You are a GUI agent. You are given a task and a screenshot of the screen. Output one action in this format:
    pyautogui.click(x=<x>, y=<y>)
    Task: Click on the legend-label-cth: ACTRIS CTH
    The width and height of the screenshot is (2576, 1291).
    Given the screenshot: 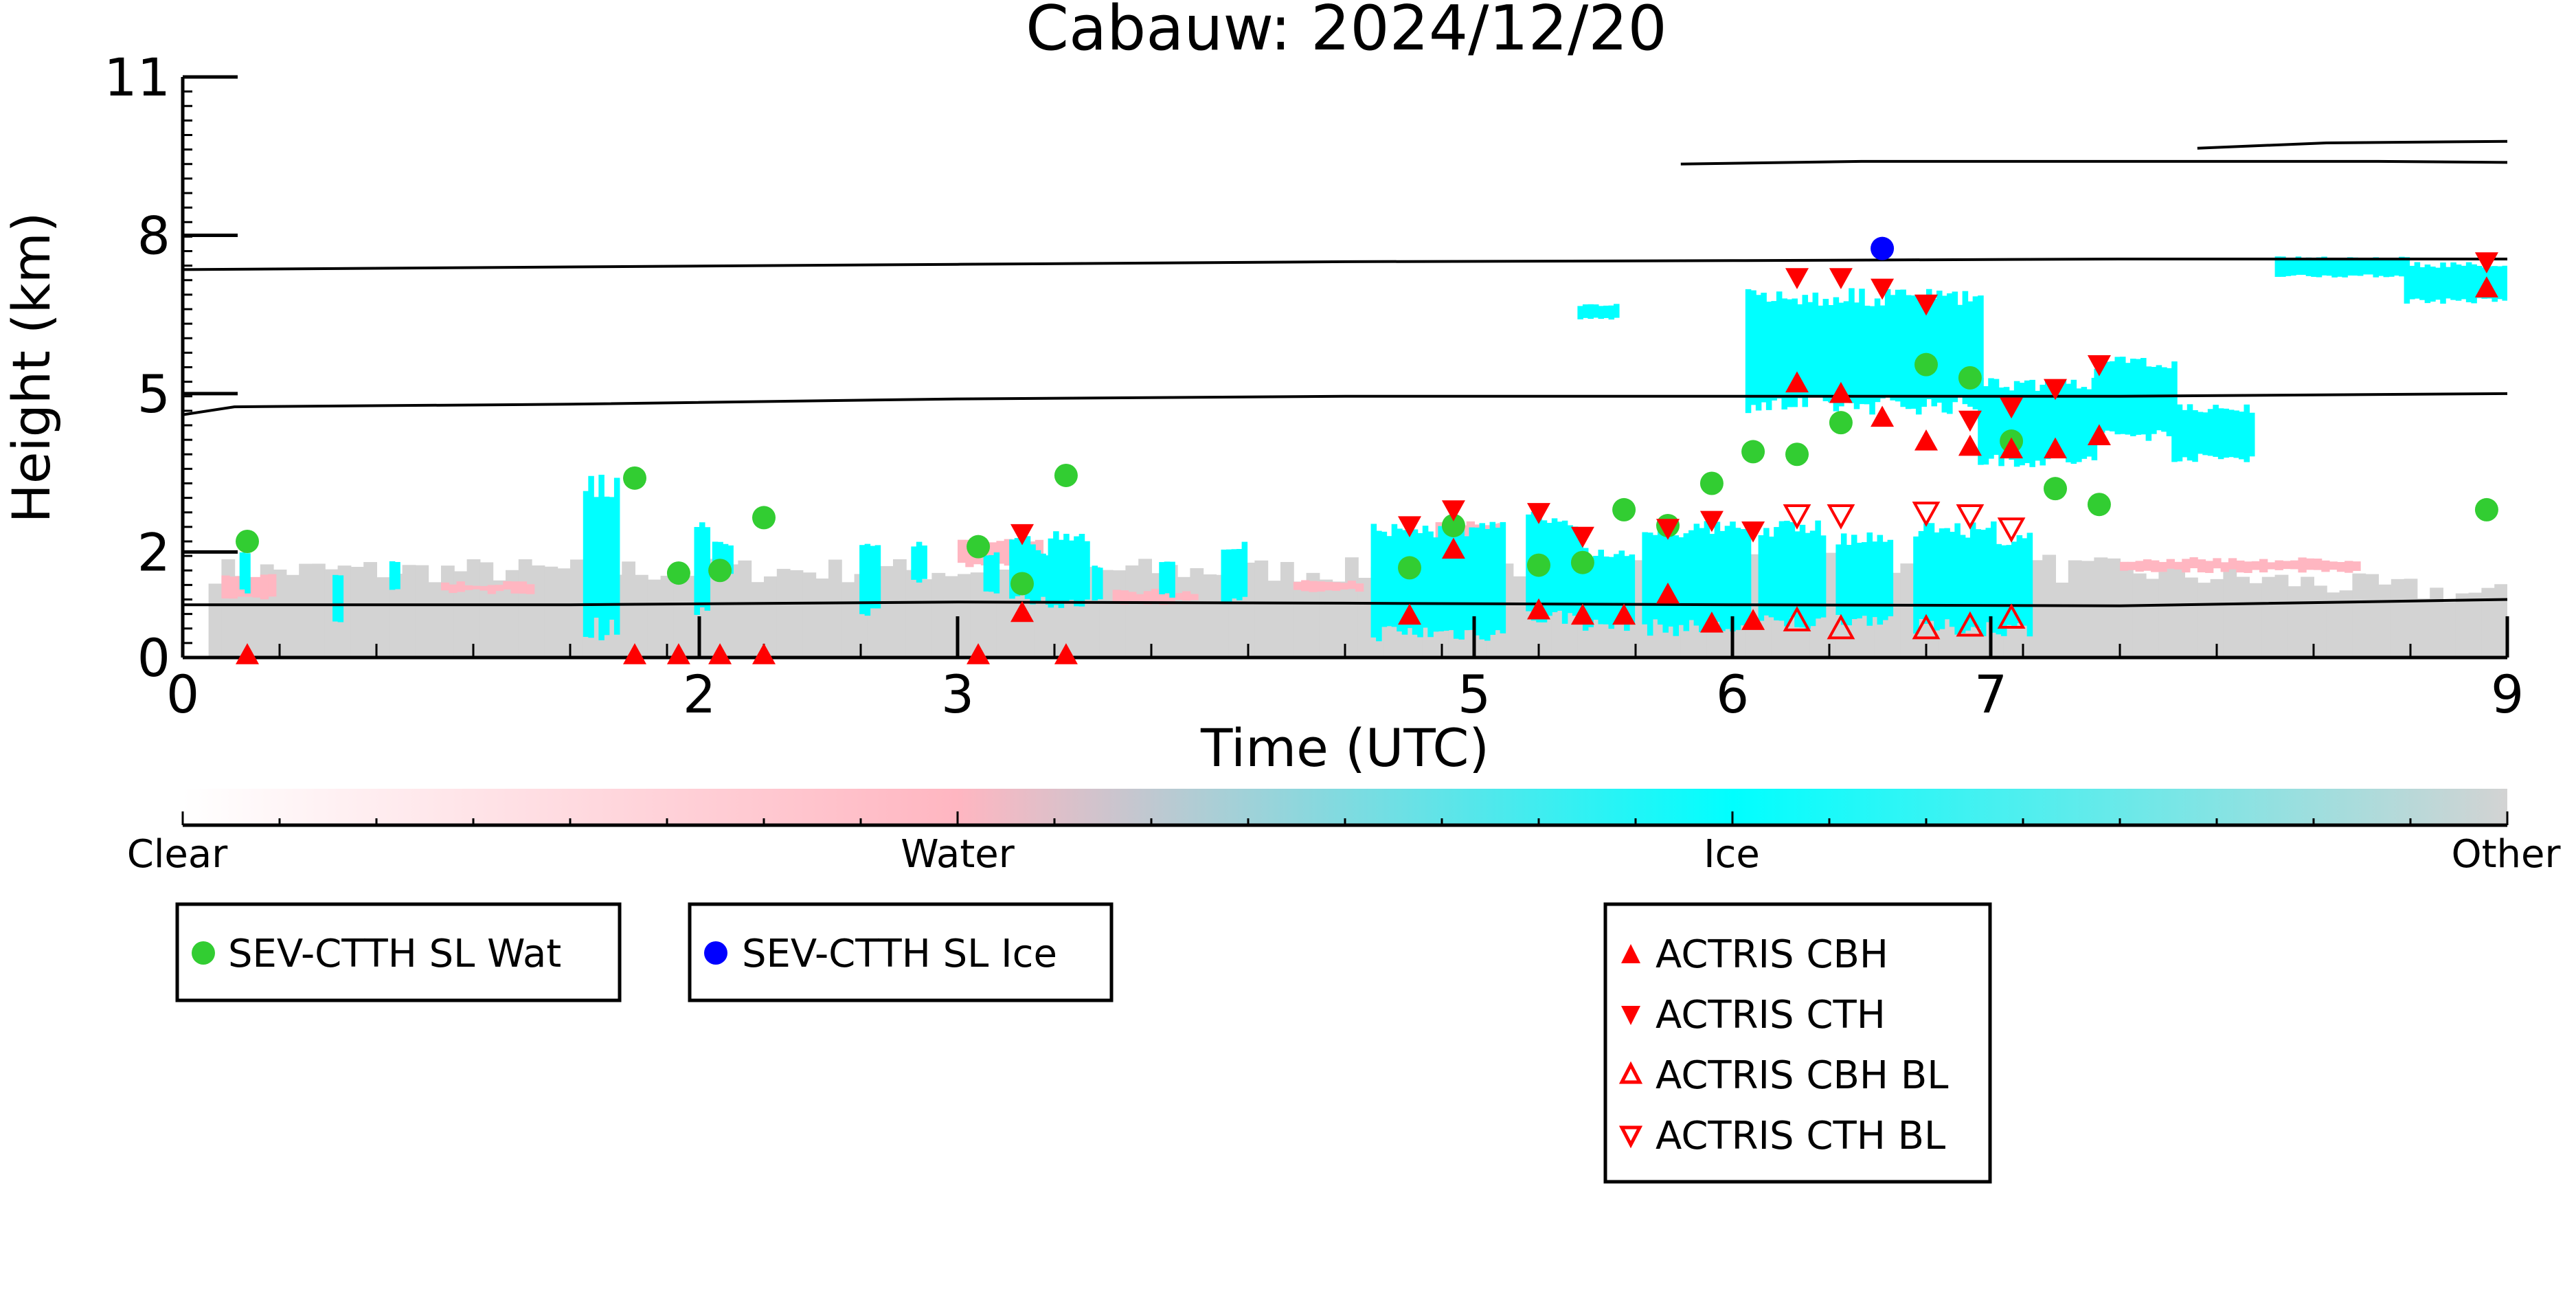 What is the action you would take?
    pyautogui.click(x=1771, y=1015)
    